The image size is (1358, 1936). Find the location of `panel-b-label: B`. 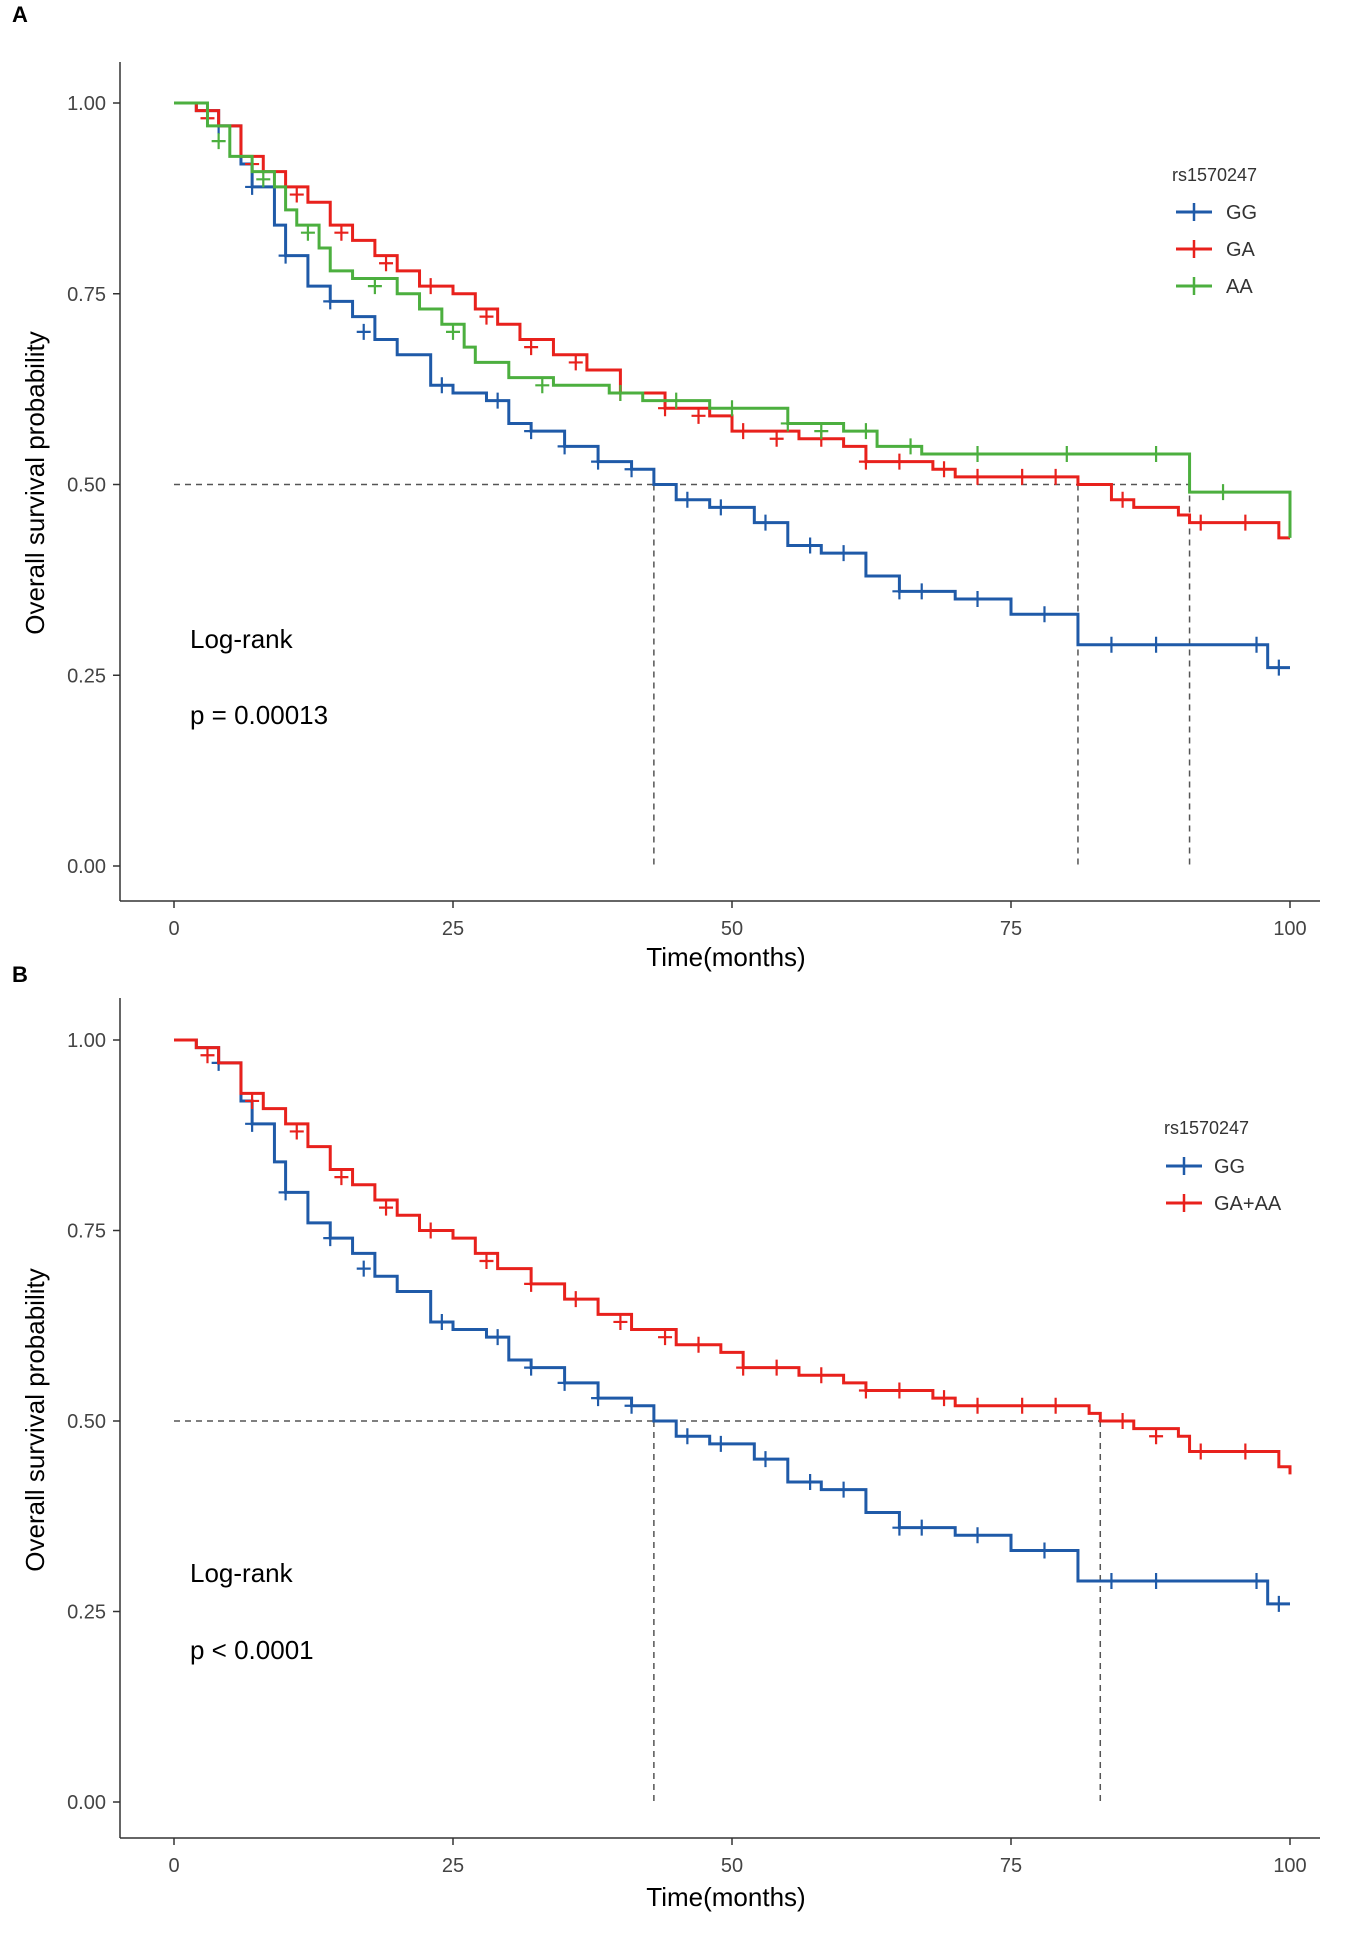

panel-b-label: B is located at coordinates (20, 974).